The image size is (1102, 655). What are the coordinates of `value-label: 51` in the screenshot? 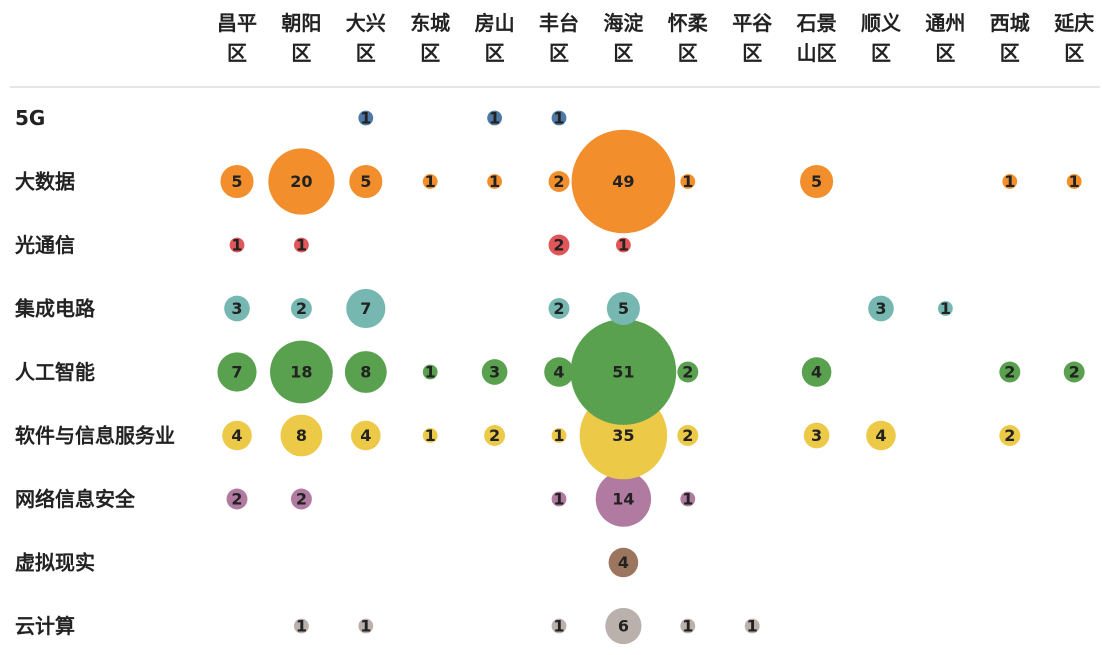 It's located at (623, 372).